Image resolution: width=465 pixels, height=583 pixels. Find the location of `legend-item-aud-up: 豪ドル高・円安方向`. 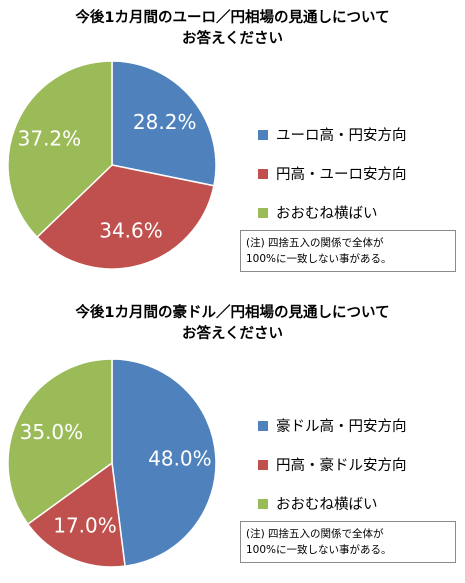

legend-item-aud-up: 豪ドル高・円安方向 is located at coordinates (332, 425).